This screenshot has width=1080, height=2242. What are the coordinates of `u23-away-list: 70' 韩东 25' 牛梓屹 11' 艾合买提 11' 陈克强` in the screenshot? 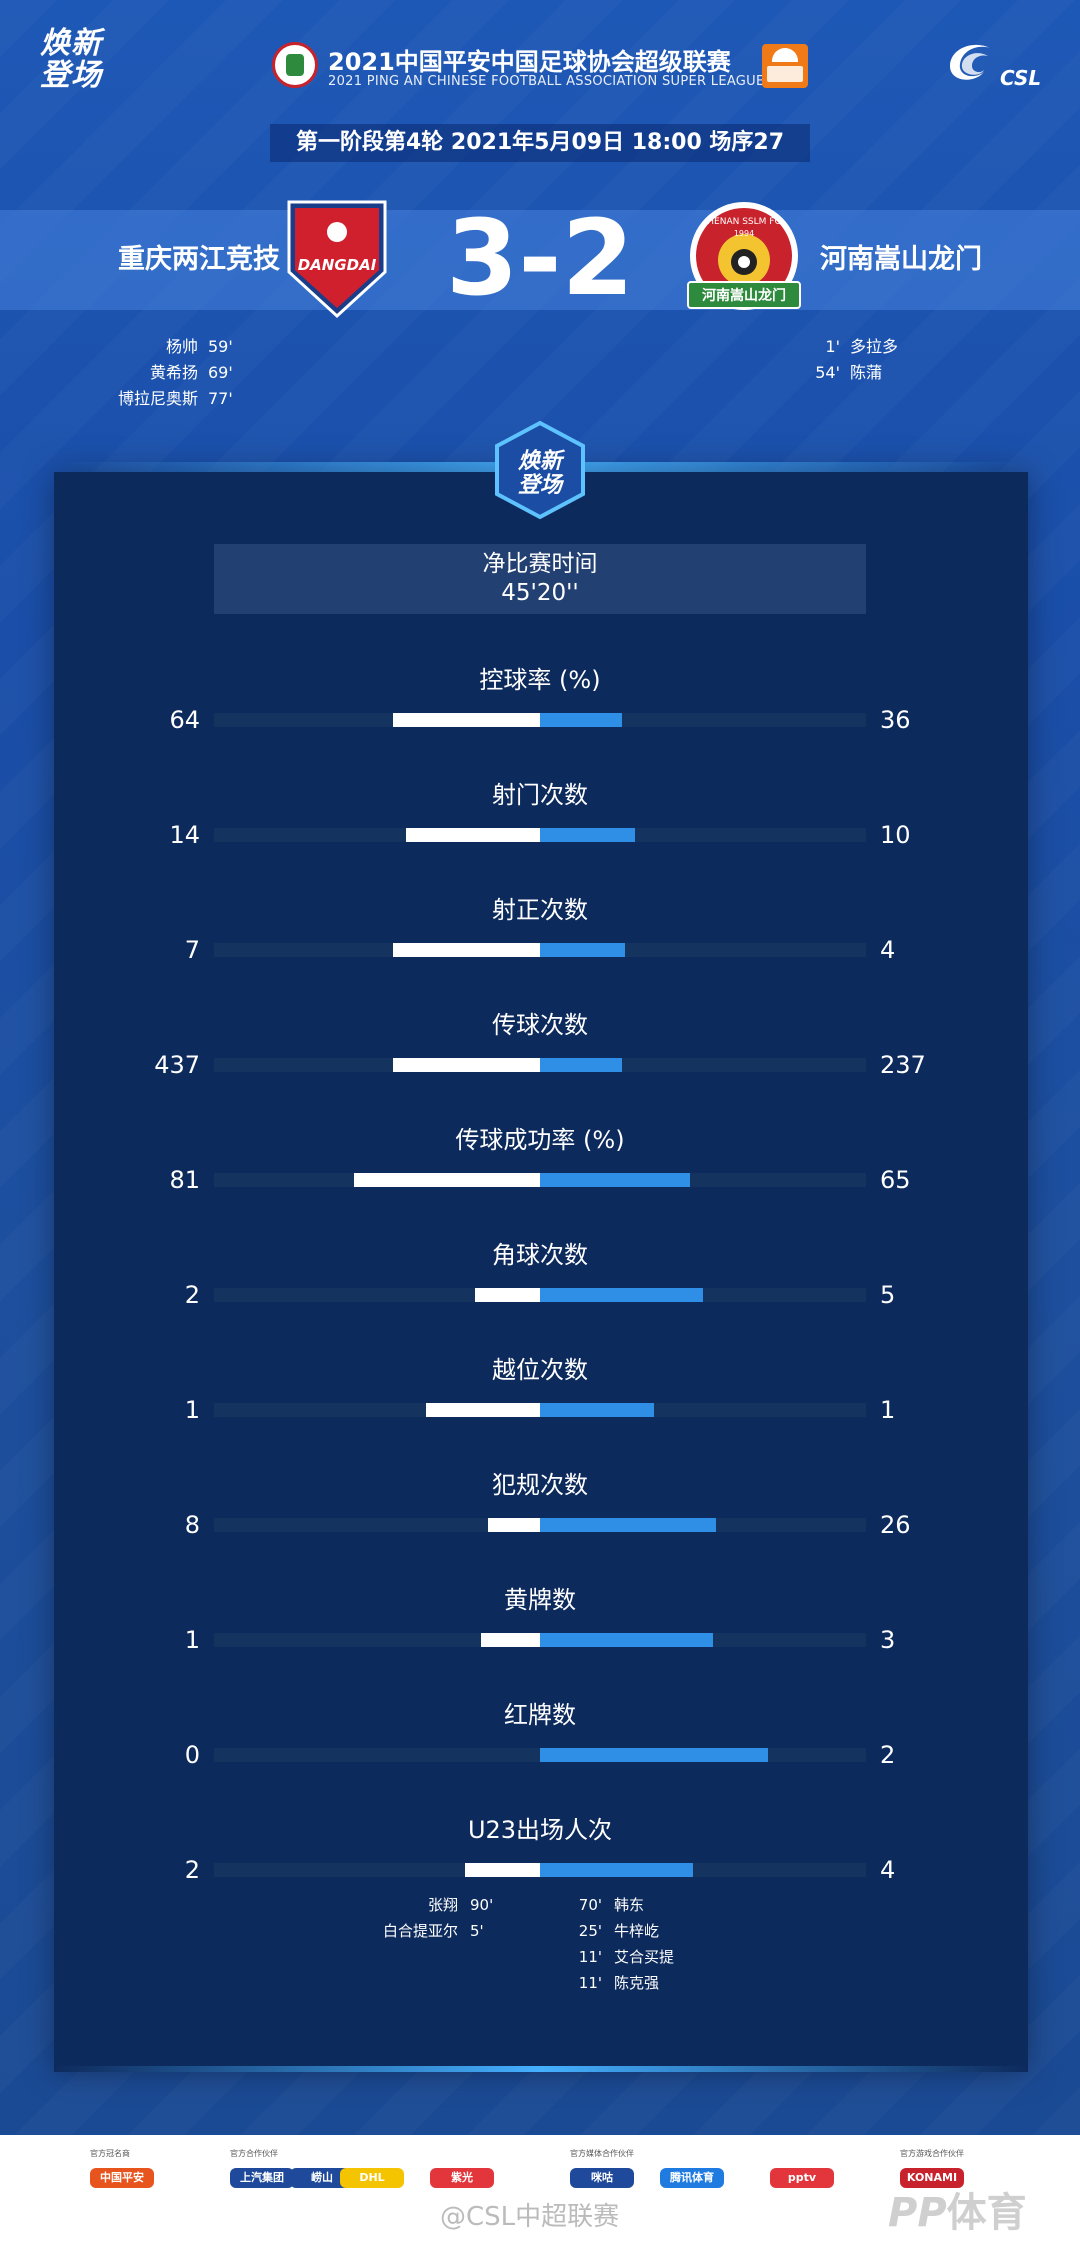 It's located at (623, 1944).